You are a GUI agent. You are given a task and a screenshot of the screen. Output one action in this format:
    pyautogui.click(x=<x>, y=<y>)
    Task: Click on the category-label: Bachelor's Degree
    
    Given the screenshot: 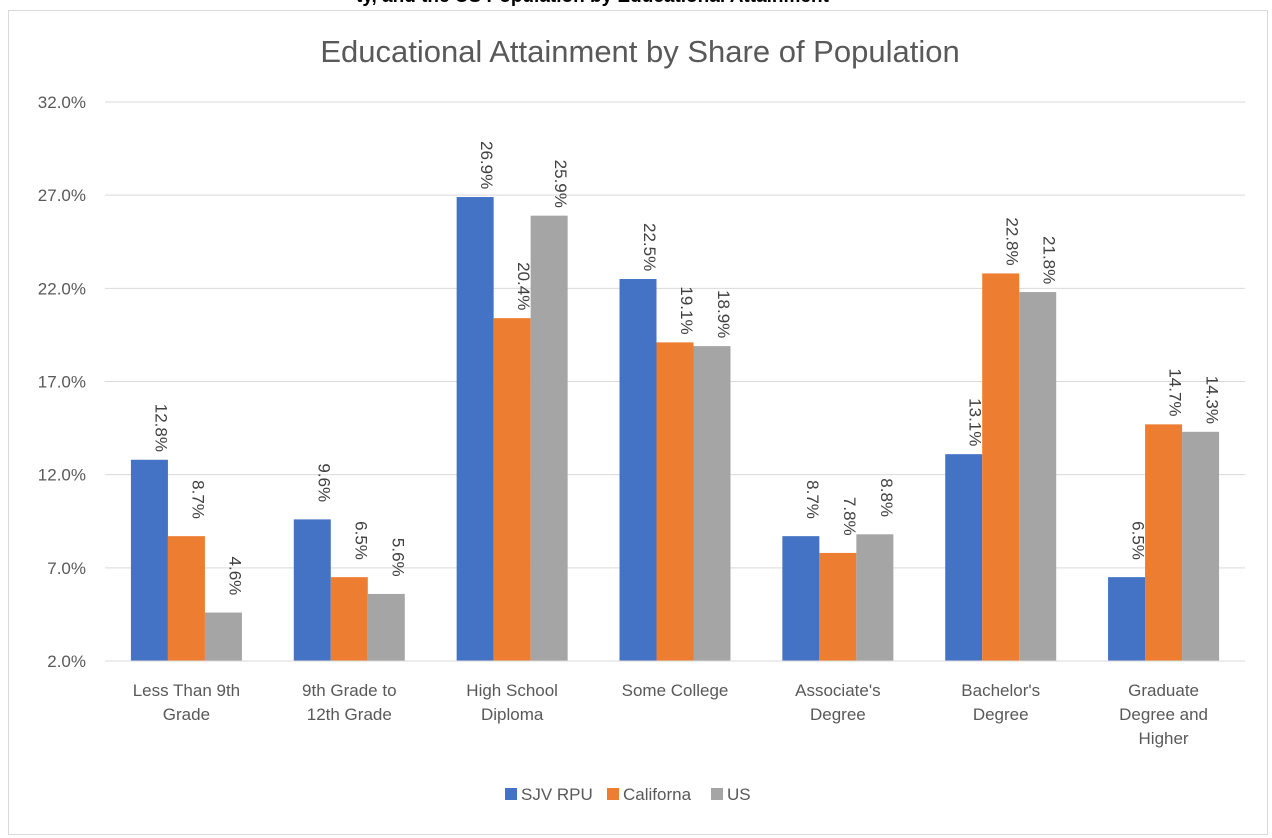 What is the action you would take?
    pyautogui.click(x=1000, y=702)
    